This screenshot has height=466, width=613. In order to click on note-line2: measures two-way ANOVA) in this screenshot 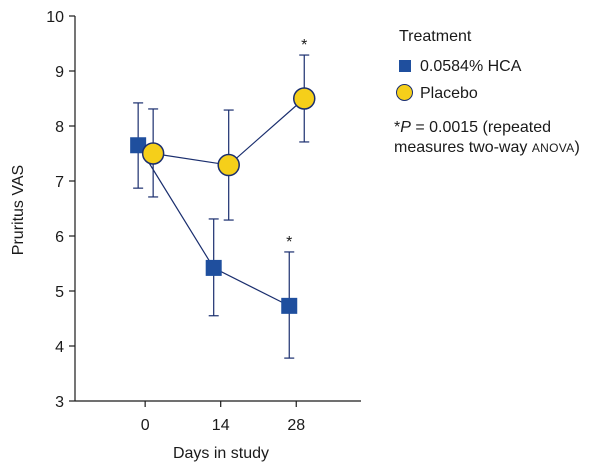, I will do `click(487, 148)`.